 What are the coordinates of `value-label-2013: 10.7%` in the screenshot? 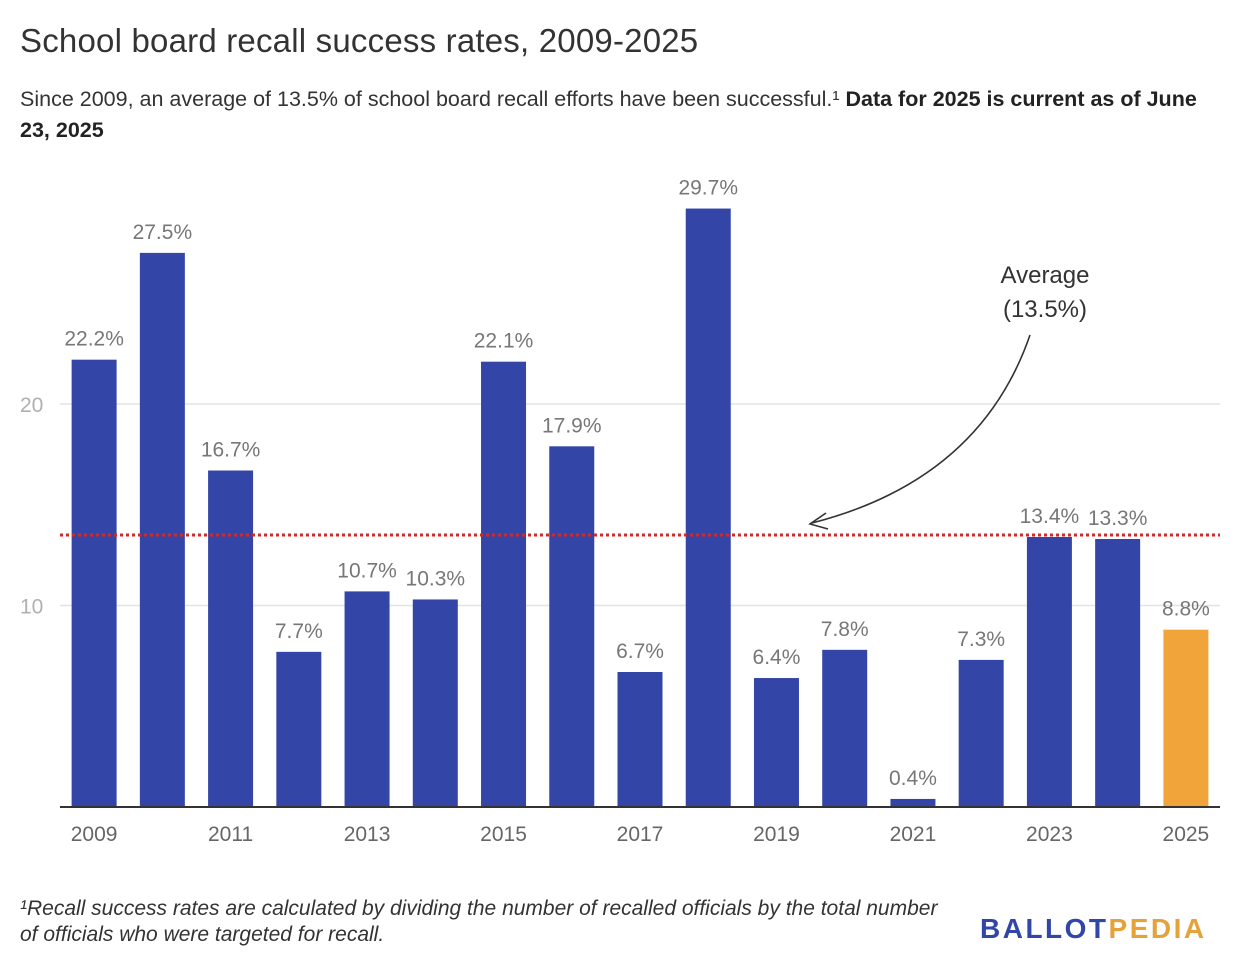 It's located at (367, 570).